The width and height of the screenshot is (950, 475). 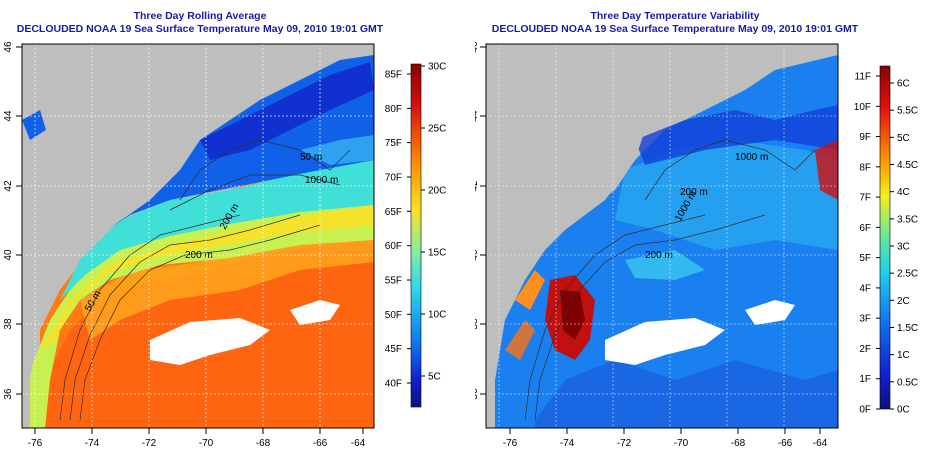 What do you see at coordinates (393, 109) in the screenshot?
I see `colorbar-label: 80F` at bounding box center [393, 109].